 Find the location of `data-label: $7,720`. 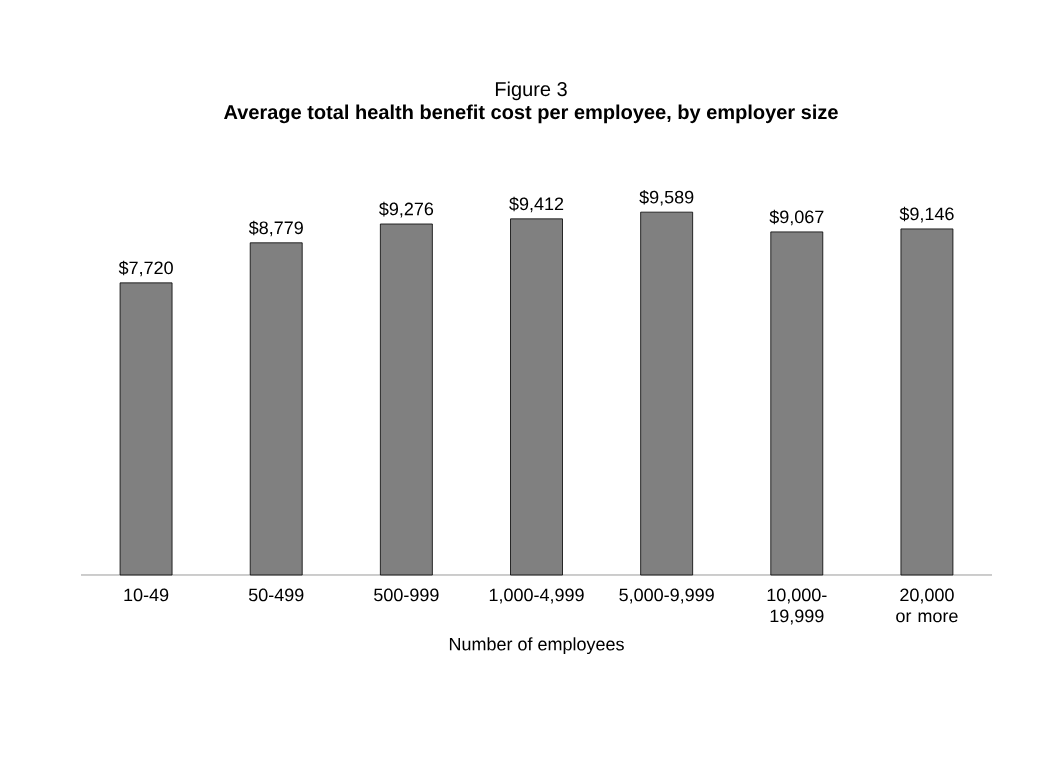

data-label: $7,720 is located at coordinates (145, 268).